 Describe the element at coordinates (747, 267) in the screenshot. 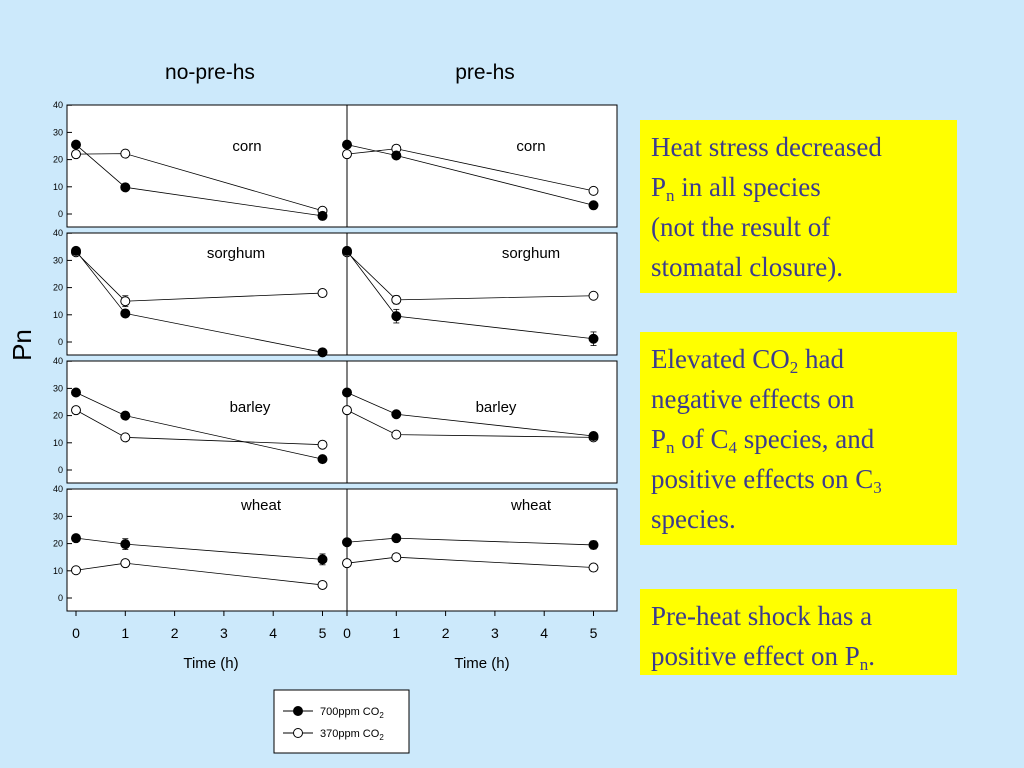

I see `note1-line4: stomatal closure).` at that location.